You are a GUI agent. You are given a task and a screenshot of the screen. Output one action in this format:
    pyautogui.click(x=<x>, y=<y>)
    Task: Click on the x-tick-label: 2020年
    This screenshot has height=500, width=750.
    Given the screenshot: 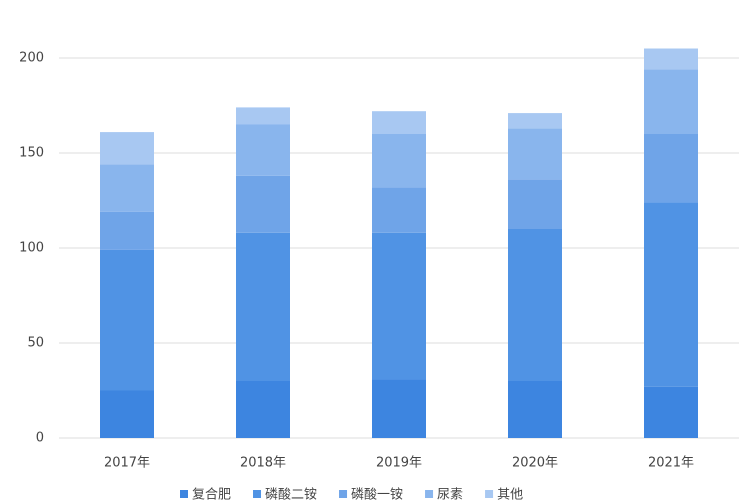 What is the action you would take?
    pyautogui.click(x=535, y=463)
    